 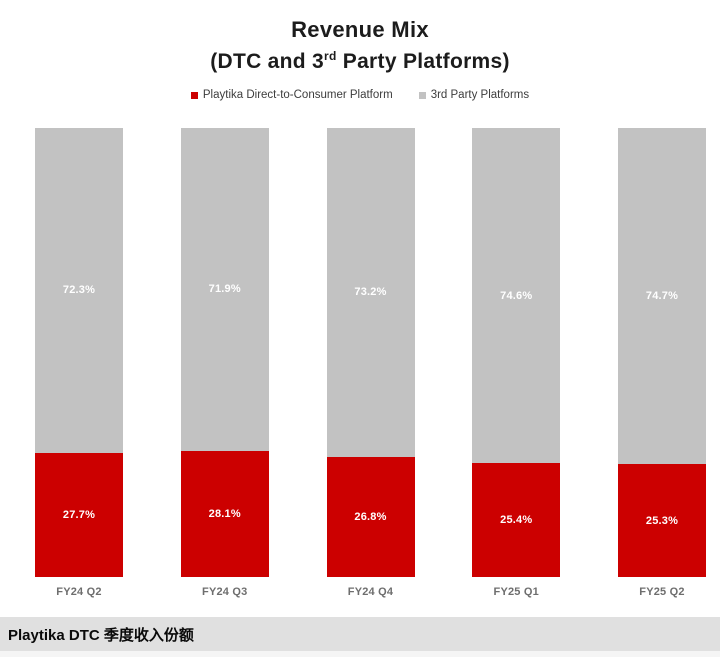 I want to click on third-party-segment: 74.6%, so click(x=516, y=295).